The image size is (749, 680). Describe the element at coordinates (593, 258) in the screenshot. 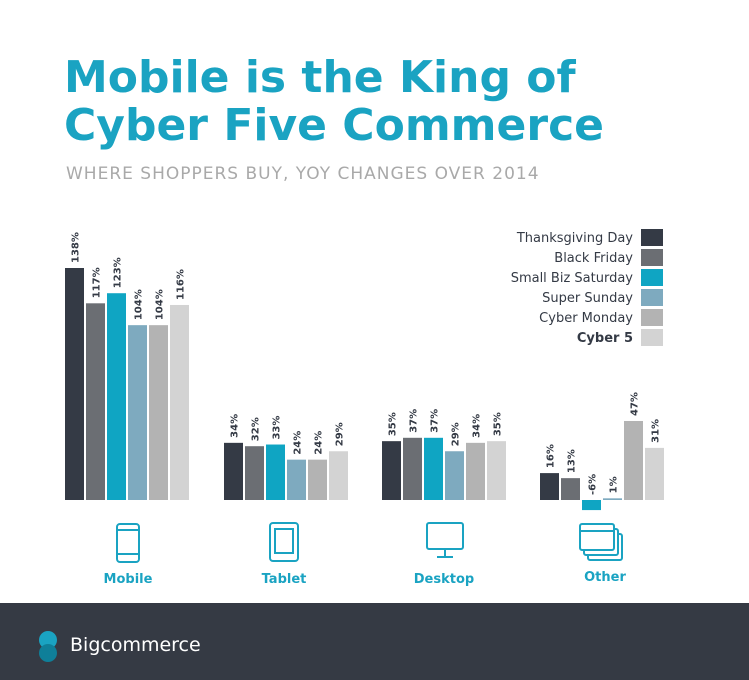

I see `legend-label: Black Friday` at that location.